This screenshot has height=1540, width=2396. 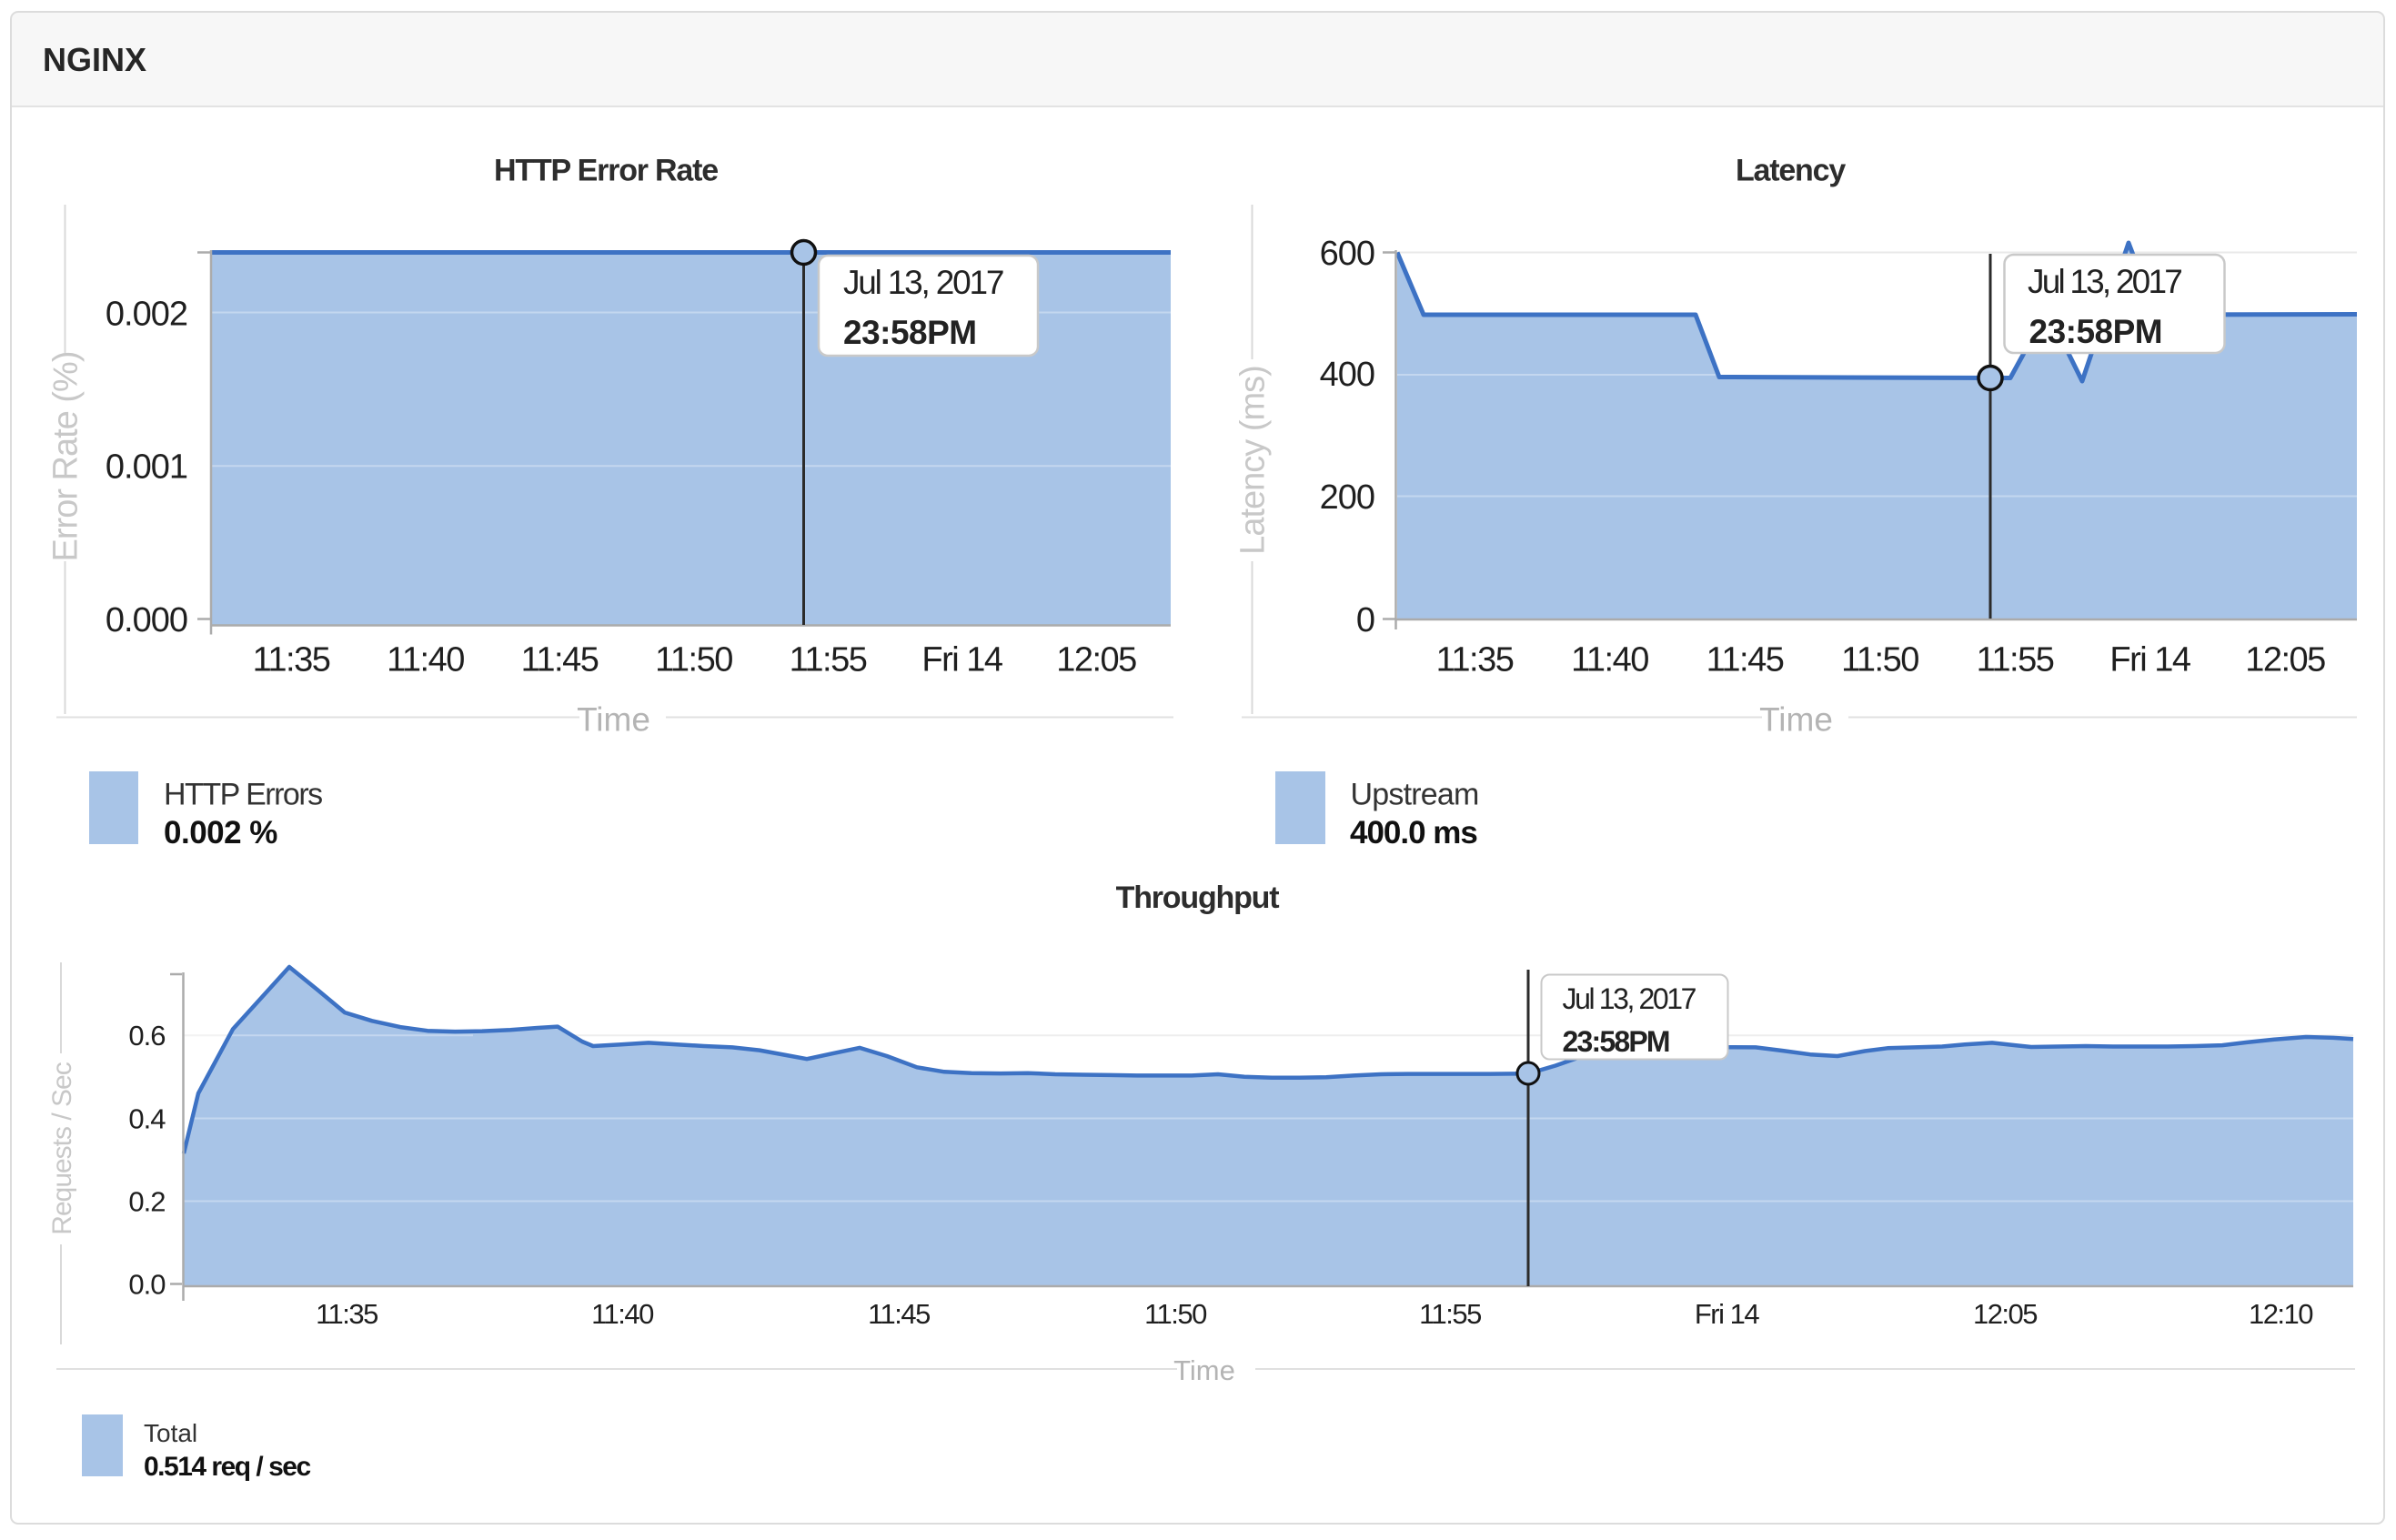 What do you see at coordinates (66, 457) in the screenshot?
I see `svg-text: Error Rate (%)` at bounding box center [66, 457].